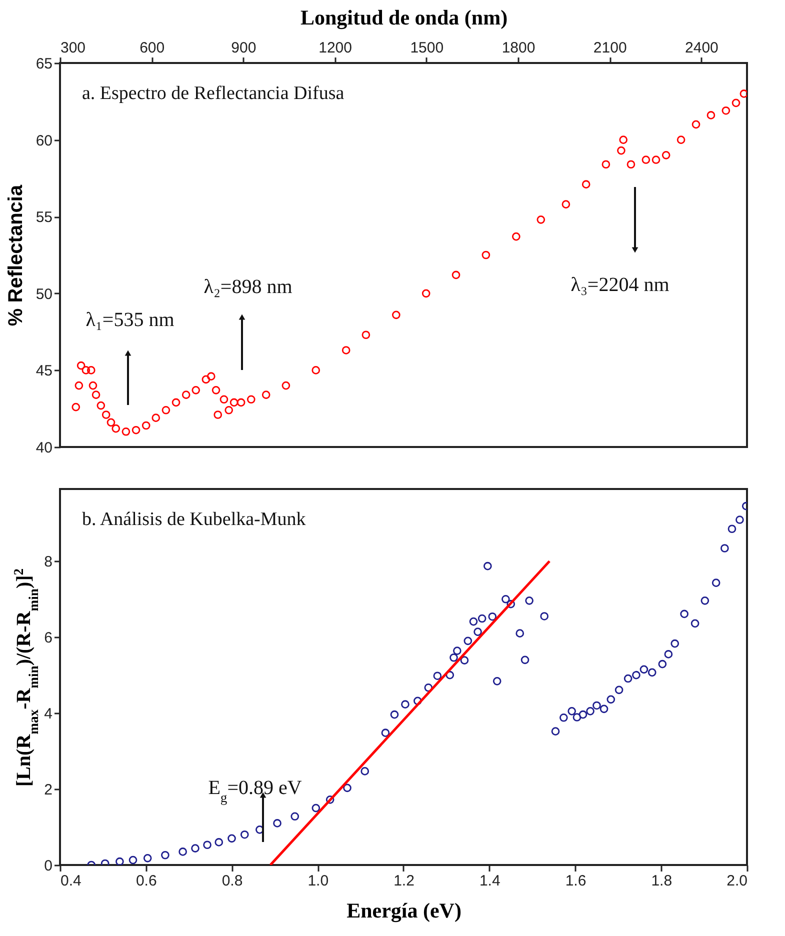 The image size is (785, 936). I want to click on x-tick-label: 1.6, so click(575, 881).